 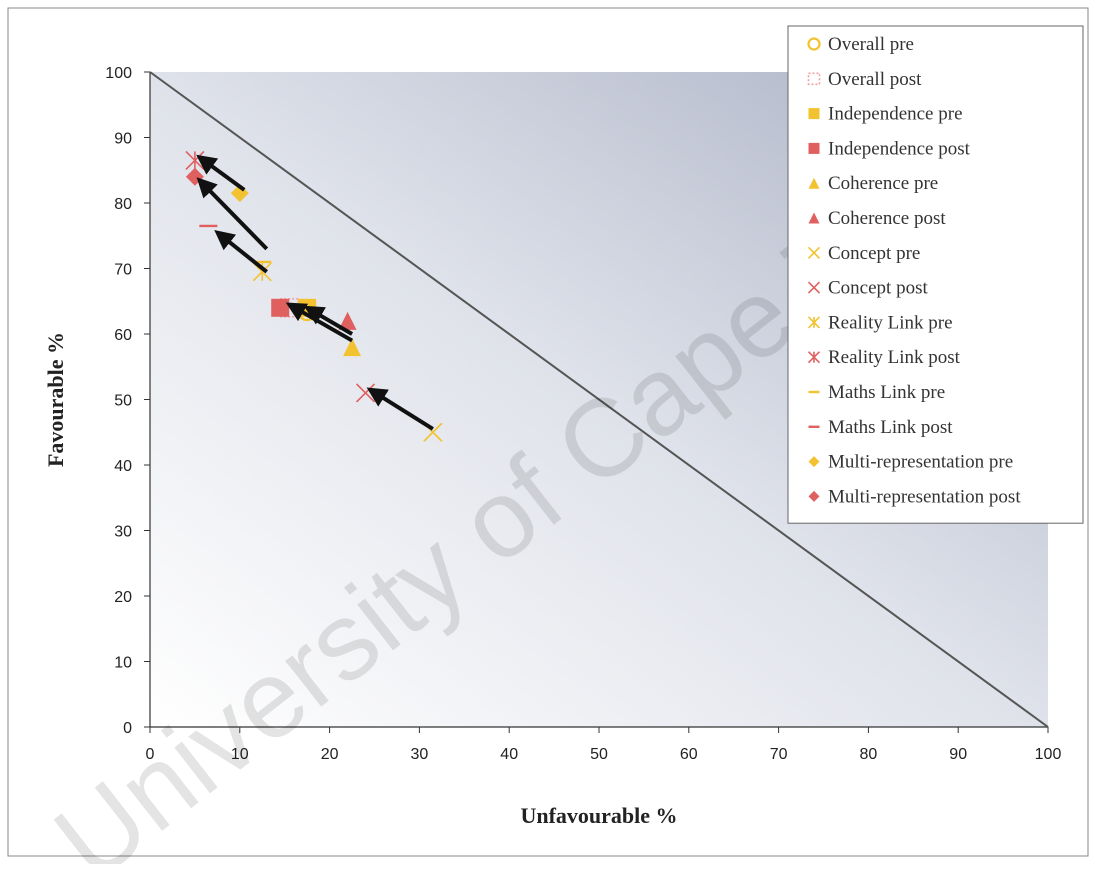 I want to click on y-tick-label: 10, so click(x=123, y=663).